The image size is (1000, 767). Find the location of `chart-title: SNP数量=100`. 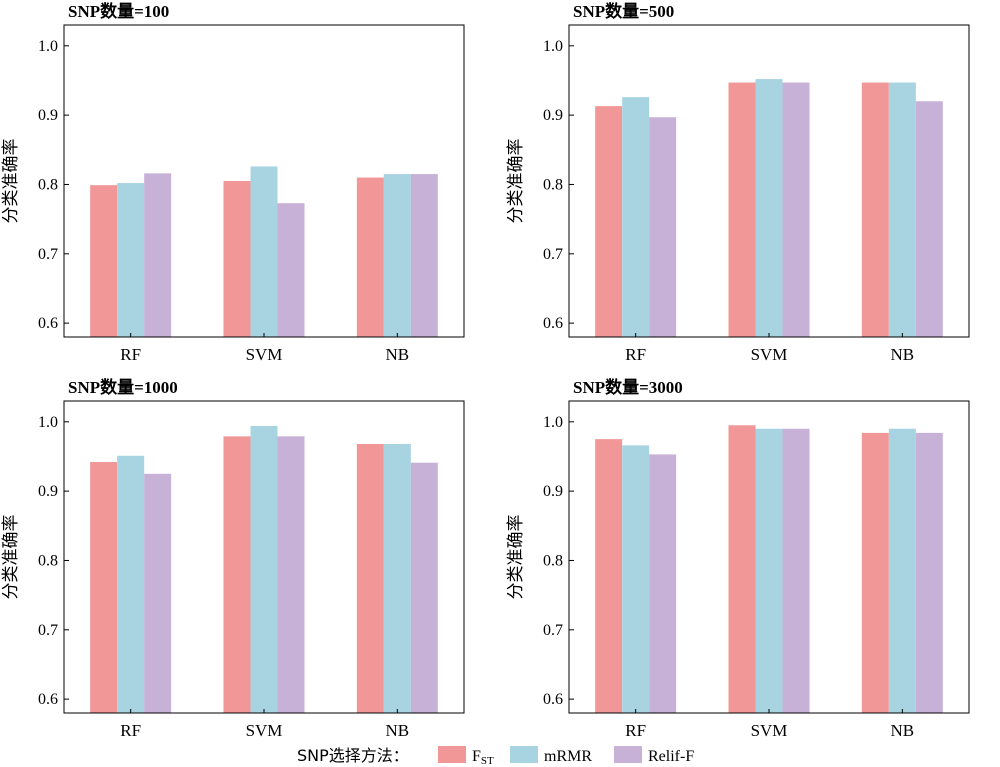

chart-title: SNP数量=100 is located at coordinates (118, 11).